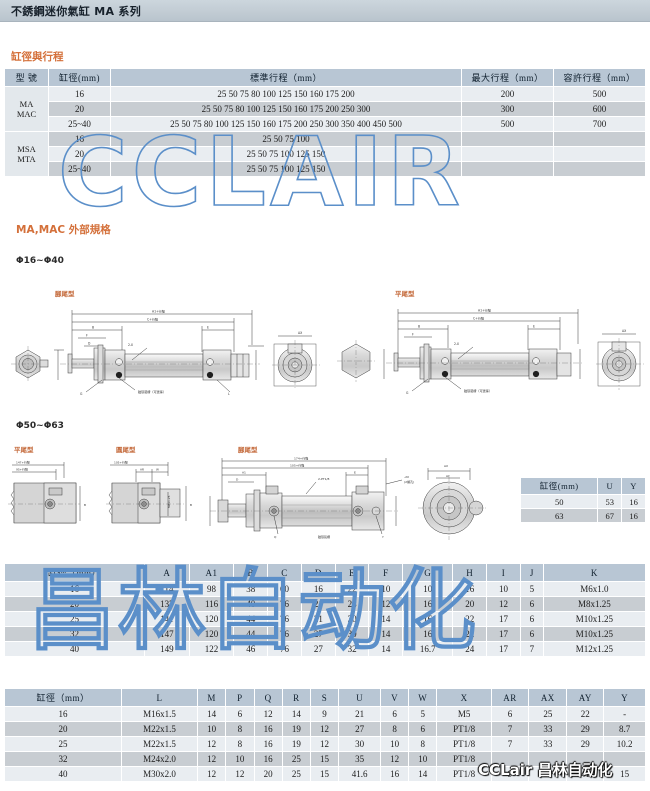  What do you see at coordinates (470, 634) in the screenshot?
I see `cell-h: 22` at bounding box center [470, 634].